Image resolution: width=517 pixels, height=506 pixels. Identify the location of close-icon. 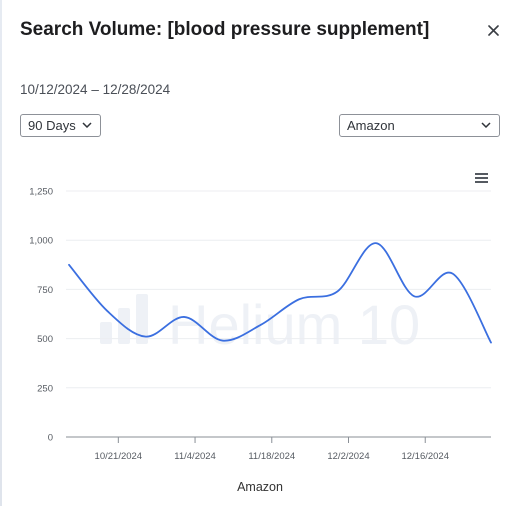
(493, 30).